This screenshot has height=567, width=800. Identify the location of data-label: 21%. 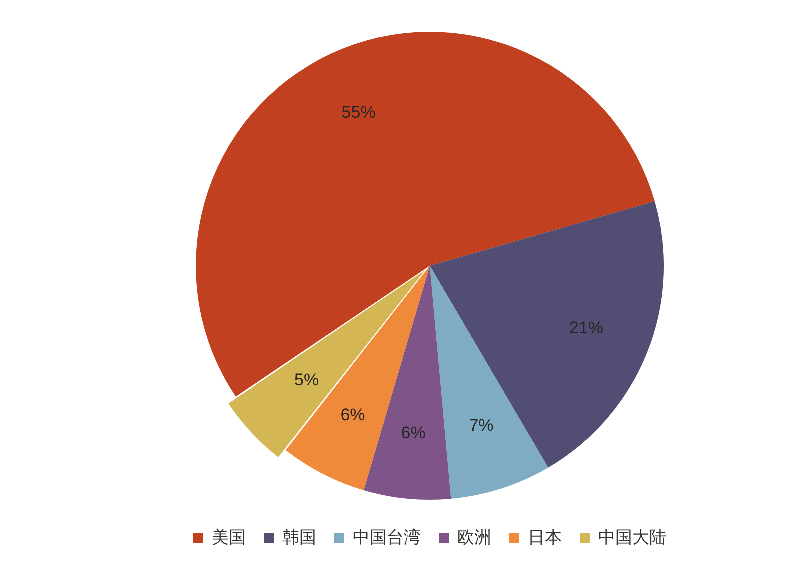
(586, 328).